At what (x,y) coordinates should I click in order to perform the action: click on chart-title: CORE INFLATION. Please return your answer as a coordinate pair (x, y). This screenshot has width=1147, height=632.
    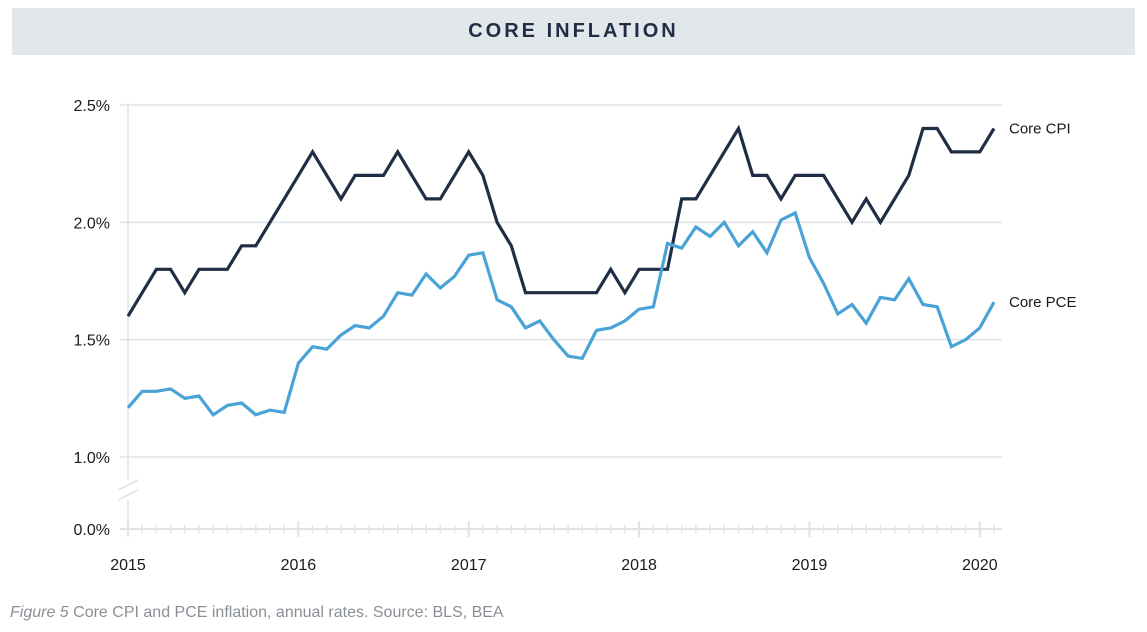
    Looking at the image, I should click on (573, 31).